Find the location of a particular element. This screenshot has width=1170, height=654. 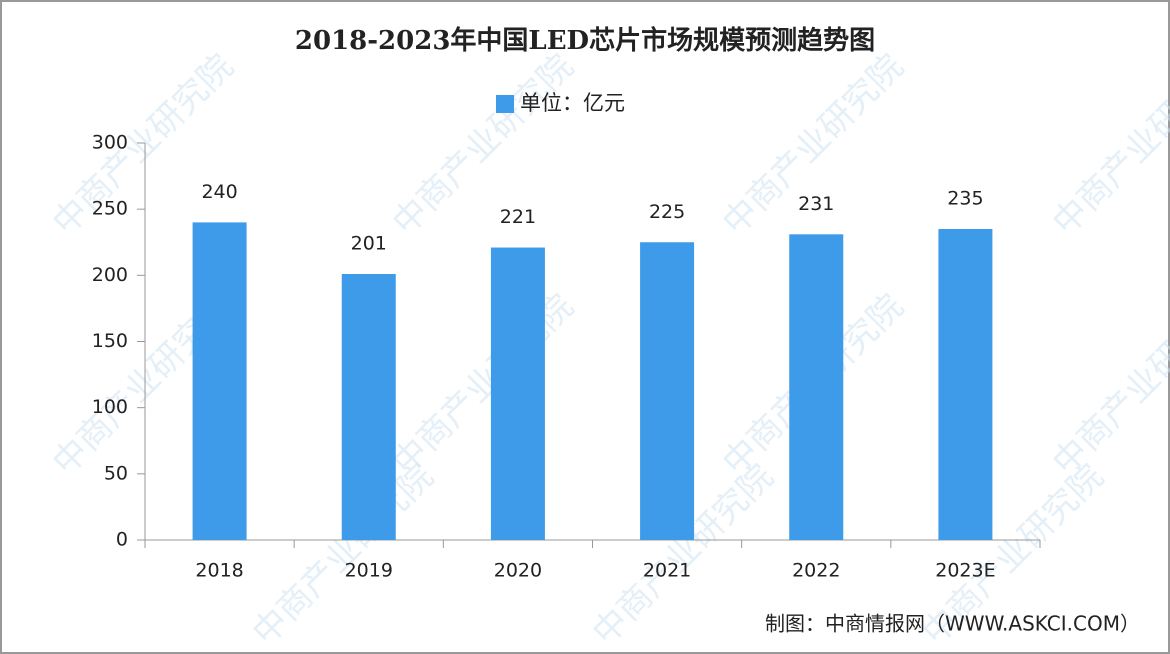

y-tick-label: 150 is located at coordinates (110, 341).